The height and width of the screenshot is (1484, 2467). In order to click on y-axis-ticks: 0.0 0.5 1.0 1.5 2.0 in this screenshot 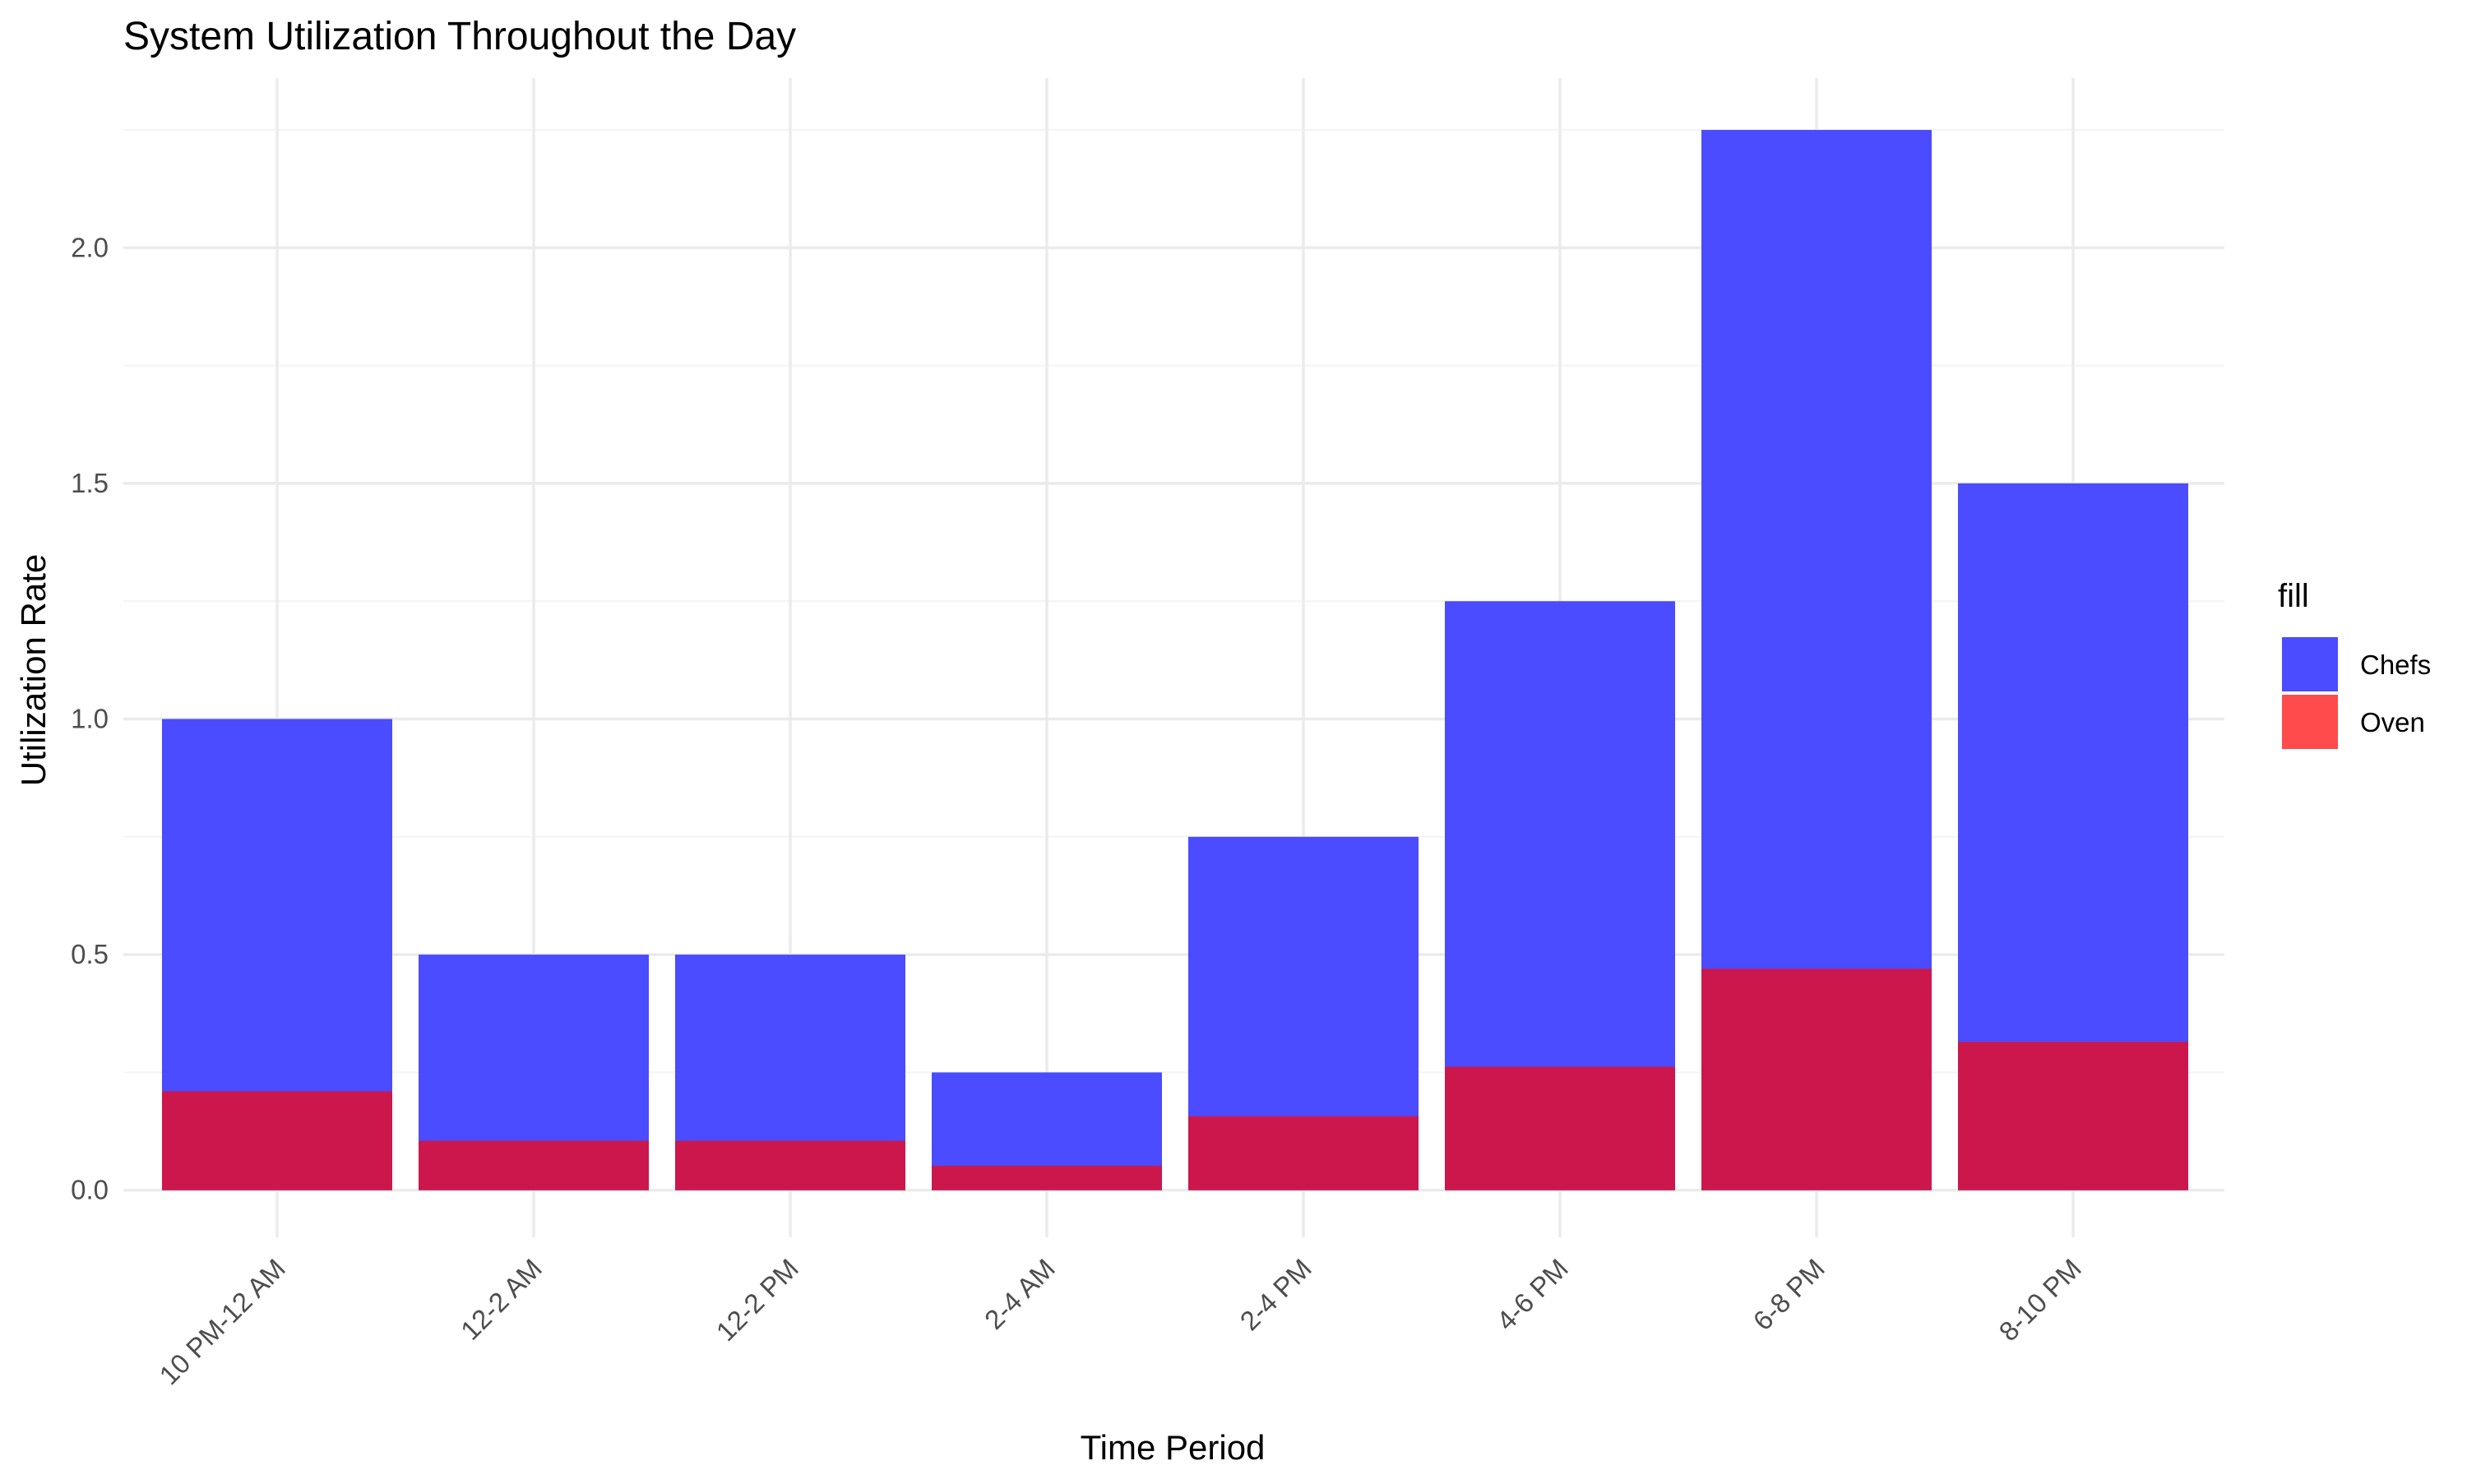, I will do `click(90, 718)`.